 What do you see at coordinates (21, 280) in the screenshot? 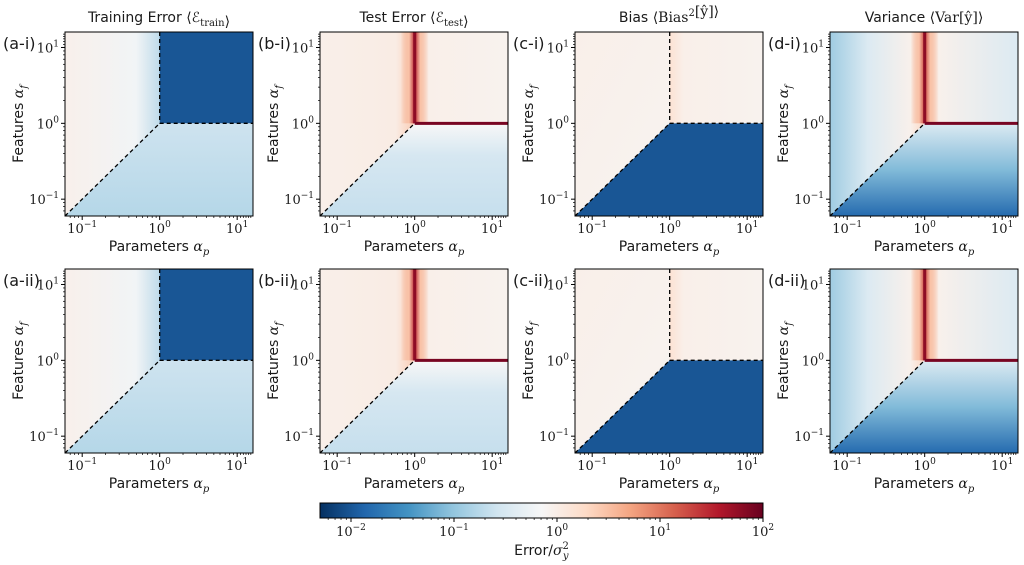
I see `panel-label: (a-ii)` at bounding box center [21, 280].